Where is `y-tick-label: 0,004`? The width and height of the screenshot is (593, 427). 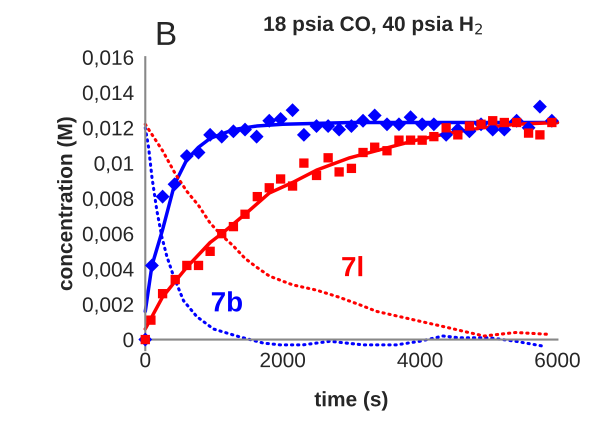
y-tick-label: 0,004 is located at coordinates (108, 271).